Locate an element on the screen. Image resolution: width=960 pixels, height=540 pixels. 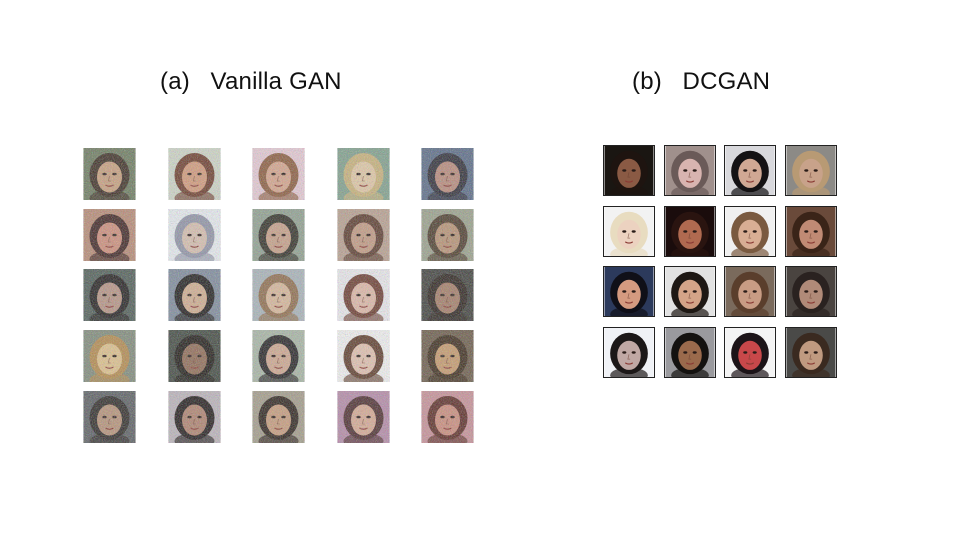
panel-a-name: Vanilla GAN is located at coordinates (276, 81).